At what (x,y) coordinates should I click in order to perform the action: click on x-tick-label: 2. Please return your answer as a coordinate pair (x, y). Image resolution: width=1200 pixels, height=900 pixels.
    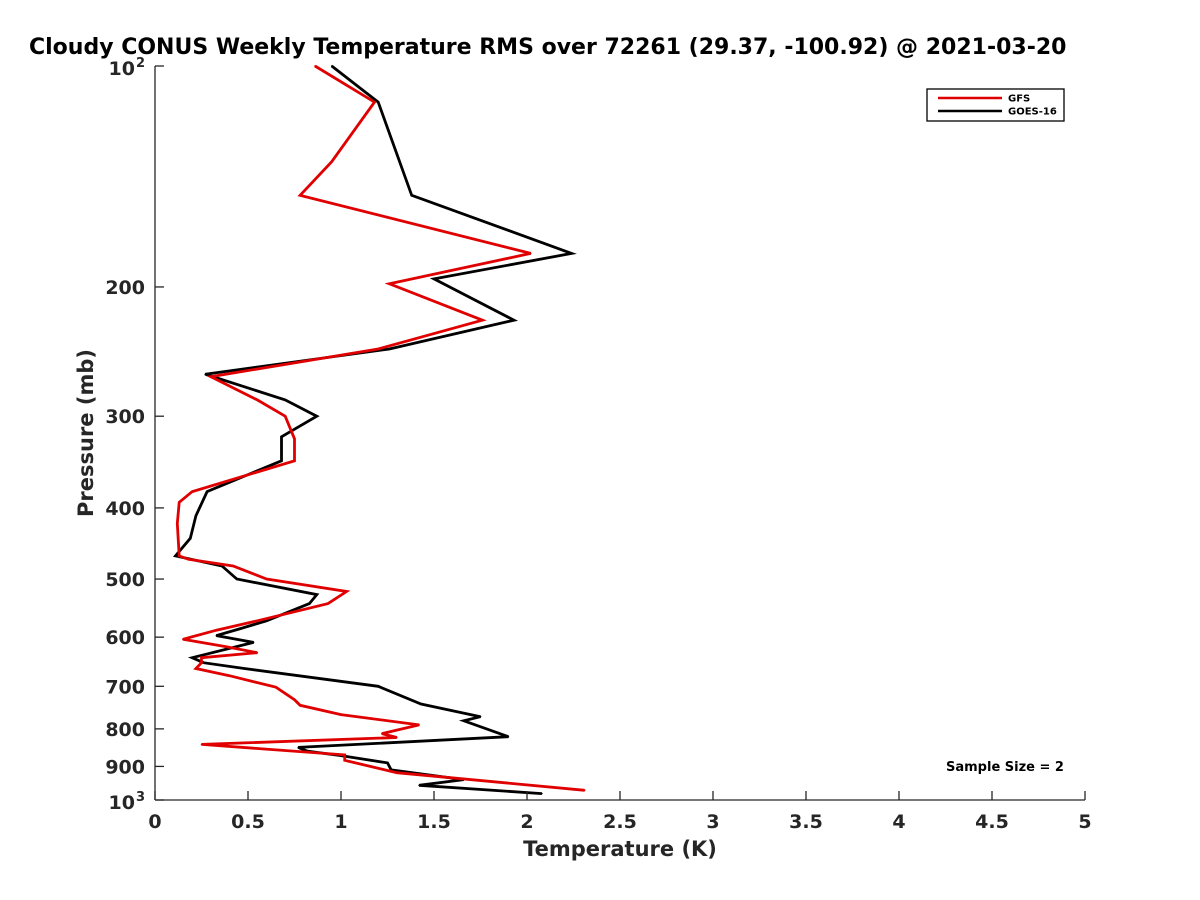
    Looking at the image, I should click on (526, 822).